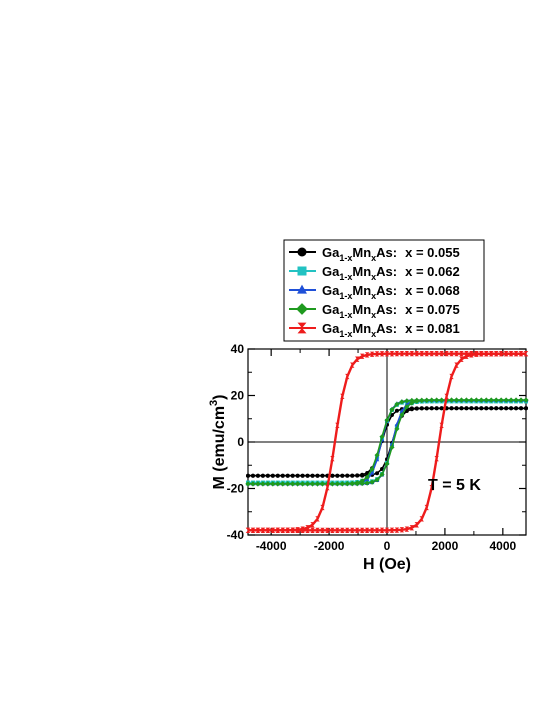 The image size is (553, 715). I want to click on legend-item: Ga1-xMnxAs: x = 0.068, so click(374, 292).